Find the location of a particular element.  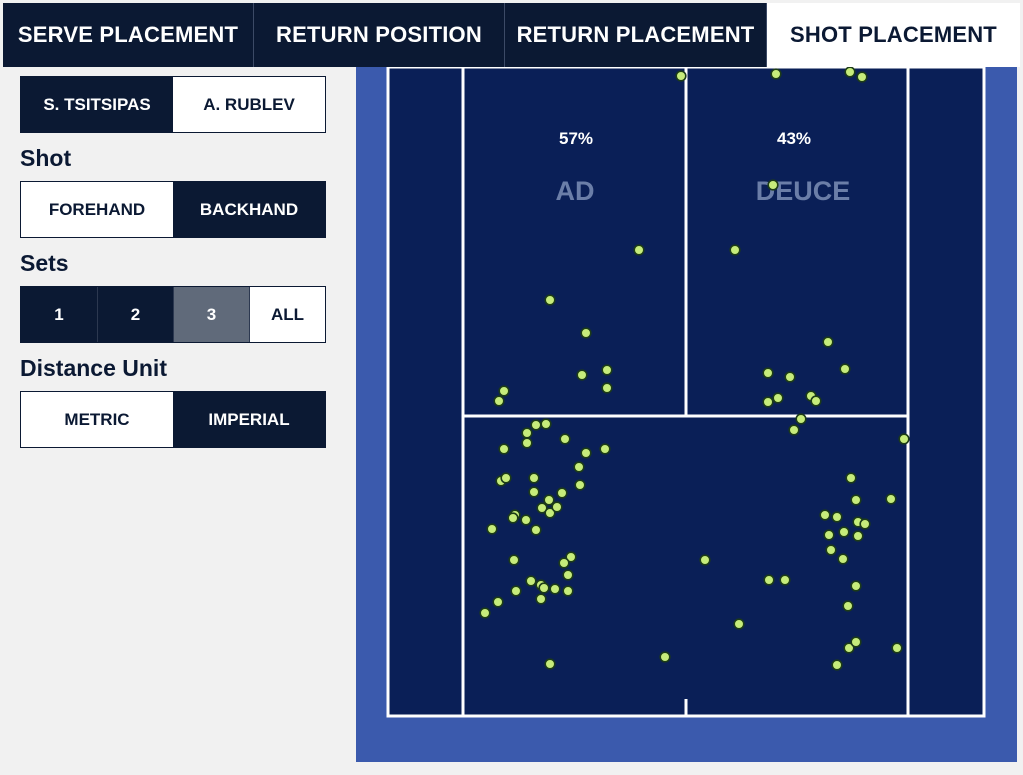

player-rublev-button: A. RUBLEV is located at coordinates (249, 104).